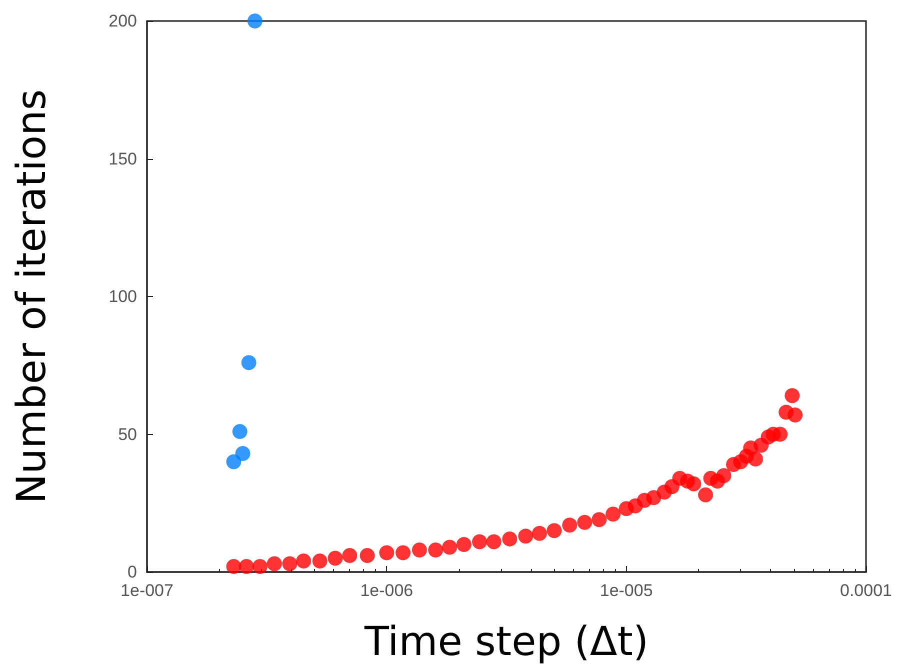 Image resolution: width=897 pixels, height=667 pixels. Describe the element at coordinates (122, 296) in the screenshot. I see `y-tick-label: 100` at that location.